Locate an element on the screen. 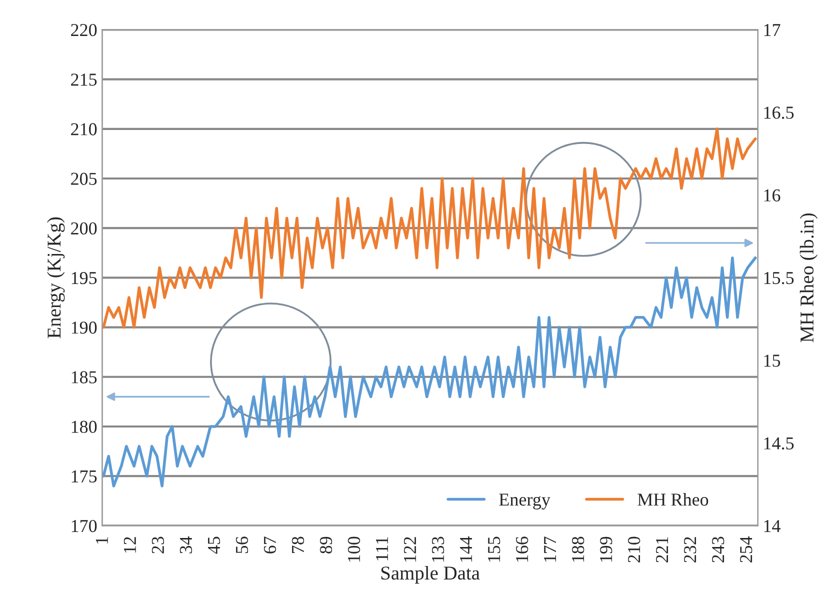  y-tick-label: 190 is located at coordinates (84, 328).